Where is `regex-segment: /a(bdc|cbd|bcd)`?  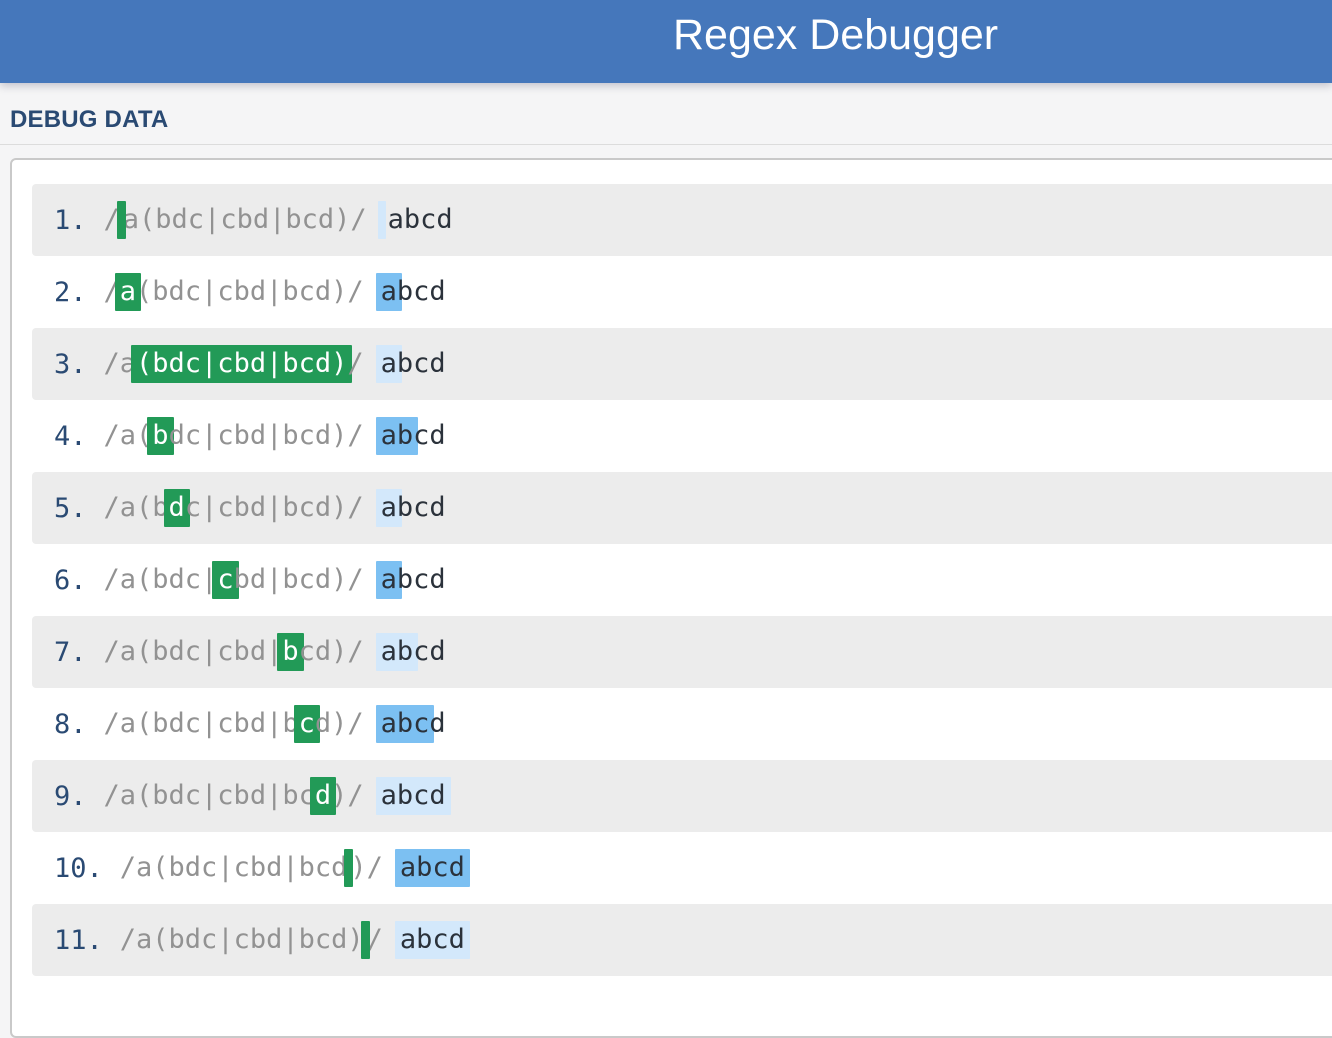 regex-segment: /a(bdc|cbd|bcd) is located at coordinates (241, 939).